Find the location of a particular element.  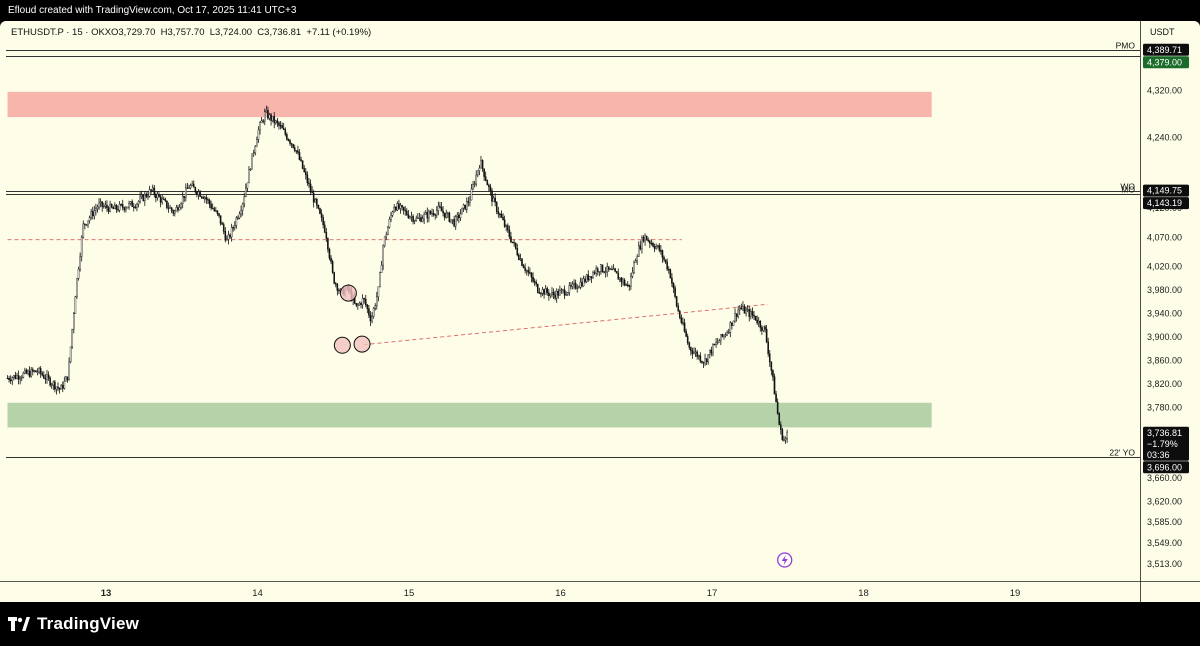

price-label-mo-text: 4,143.19 is located at coordinates (1164, 203).